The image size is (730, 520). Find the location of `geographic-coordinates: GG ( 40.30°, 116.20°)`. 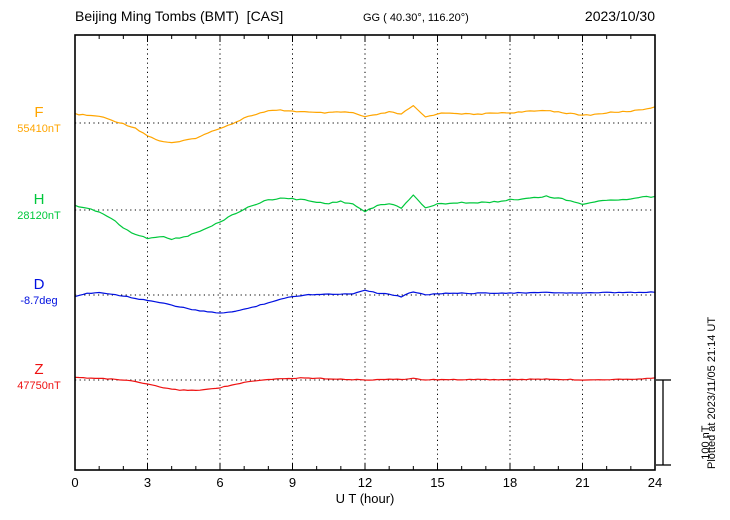

geographic-coordinates: GG ( 40.30°, 116.20°) is located at coordinates (416, 18).